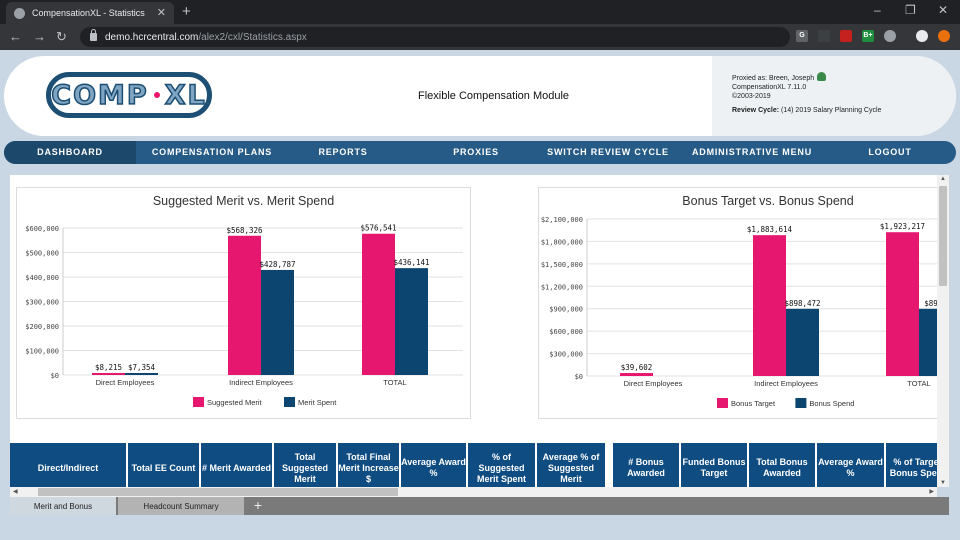  What do you see at coordinates (42, 229) in the screenshot?
I see `y-tick-label: $600,000` at bounding box center [42, 229].